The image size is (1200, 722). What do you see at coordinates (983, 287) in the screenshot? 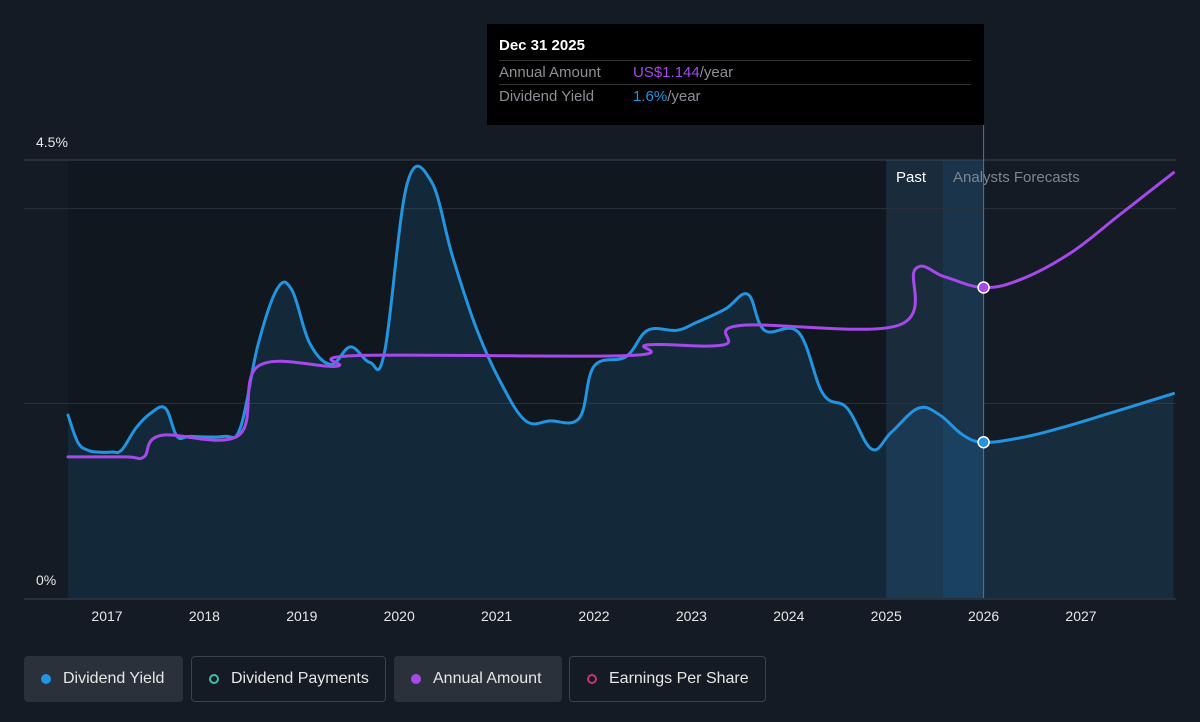
I see `annual-amount-marker` at bounding box center [983, 287].